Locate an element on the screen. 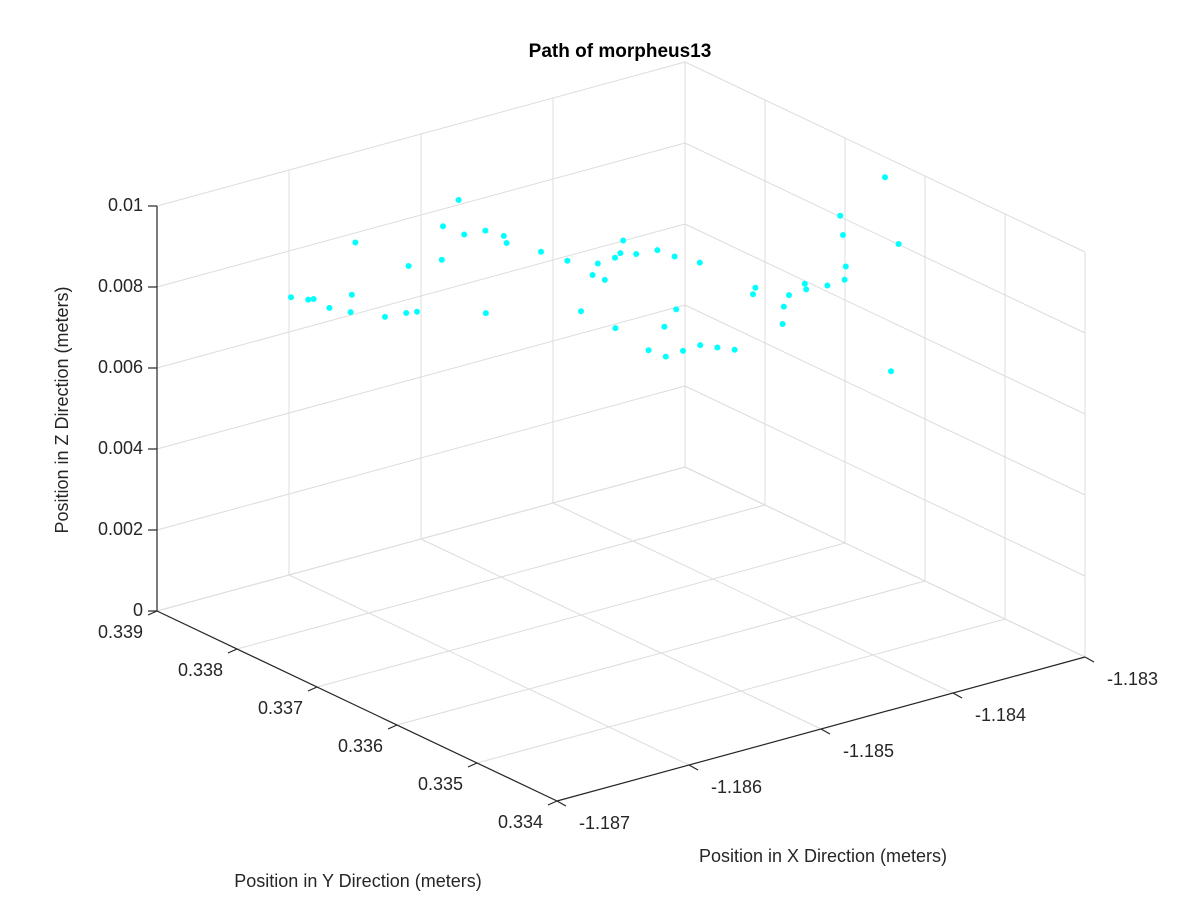 The height and width of the screenshot is (900, 1200). z-tick-label: 0.006 is located at coordinates (120, 367).